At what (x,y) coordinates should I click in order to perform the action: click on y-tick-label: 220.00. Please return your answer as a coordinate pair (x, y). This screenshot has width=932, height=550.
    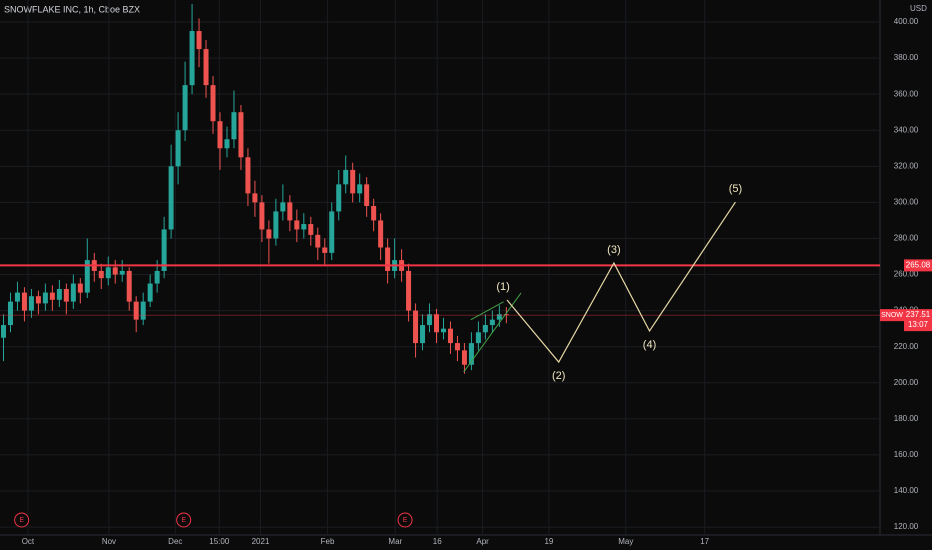
    Looking at the image, I should click on (906, 346).